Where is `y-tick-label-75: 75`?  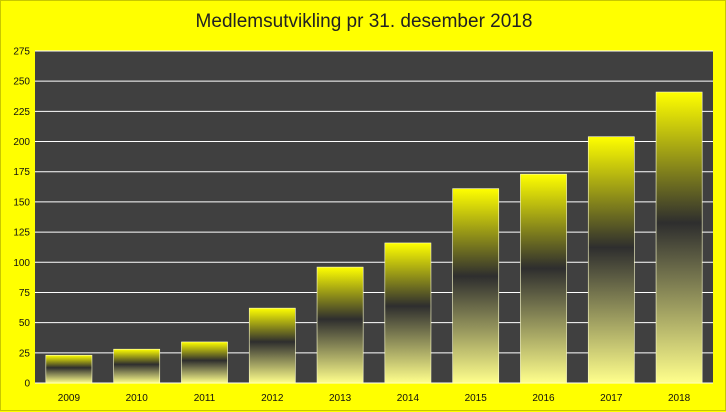 y-tick-label-75: 75 is located at coordinates (25, 293).